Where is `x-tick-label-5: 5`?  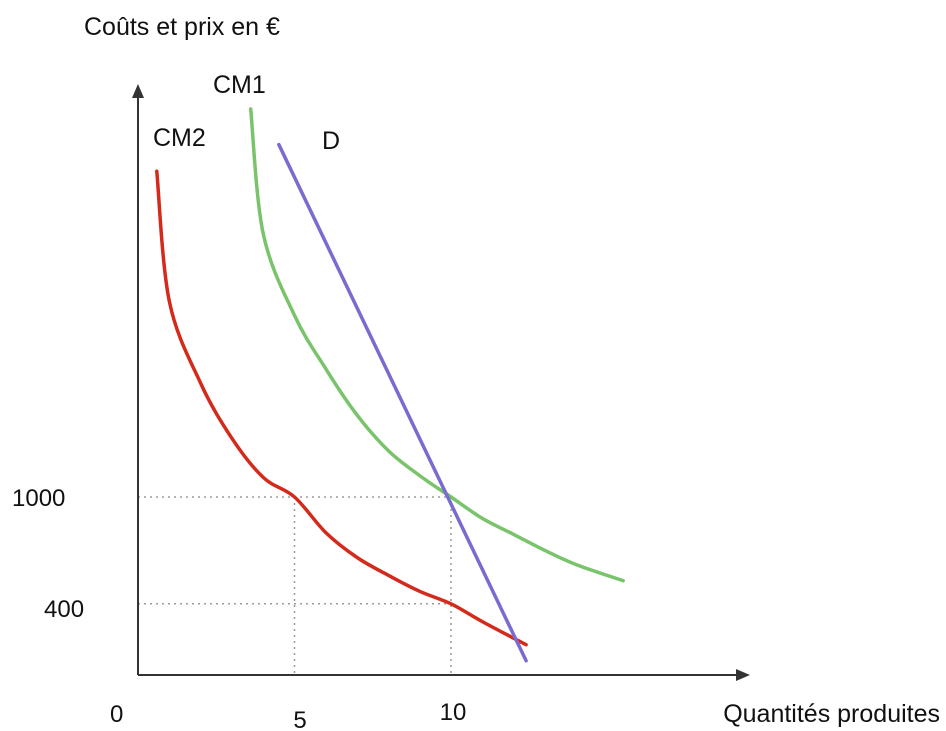
x-tick-label-5: 5 is located at coordinates (299, 719).